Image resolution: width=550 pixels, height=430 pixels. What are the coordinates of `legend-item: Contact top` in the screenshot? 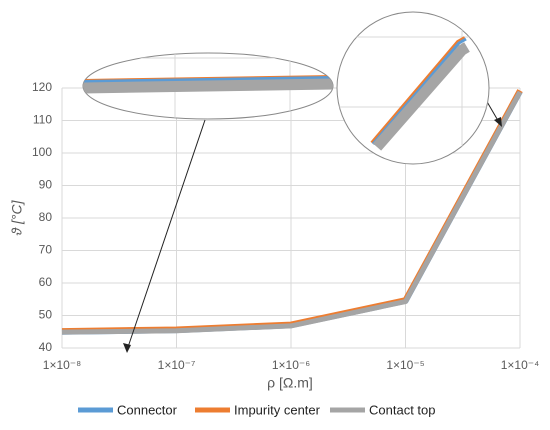 It's located at (383, 409).